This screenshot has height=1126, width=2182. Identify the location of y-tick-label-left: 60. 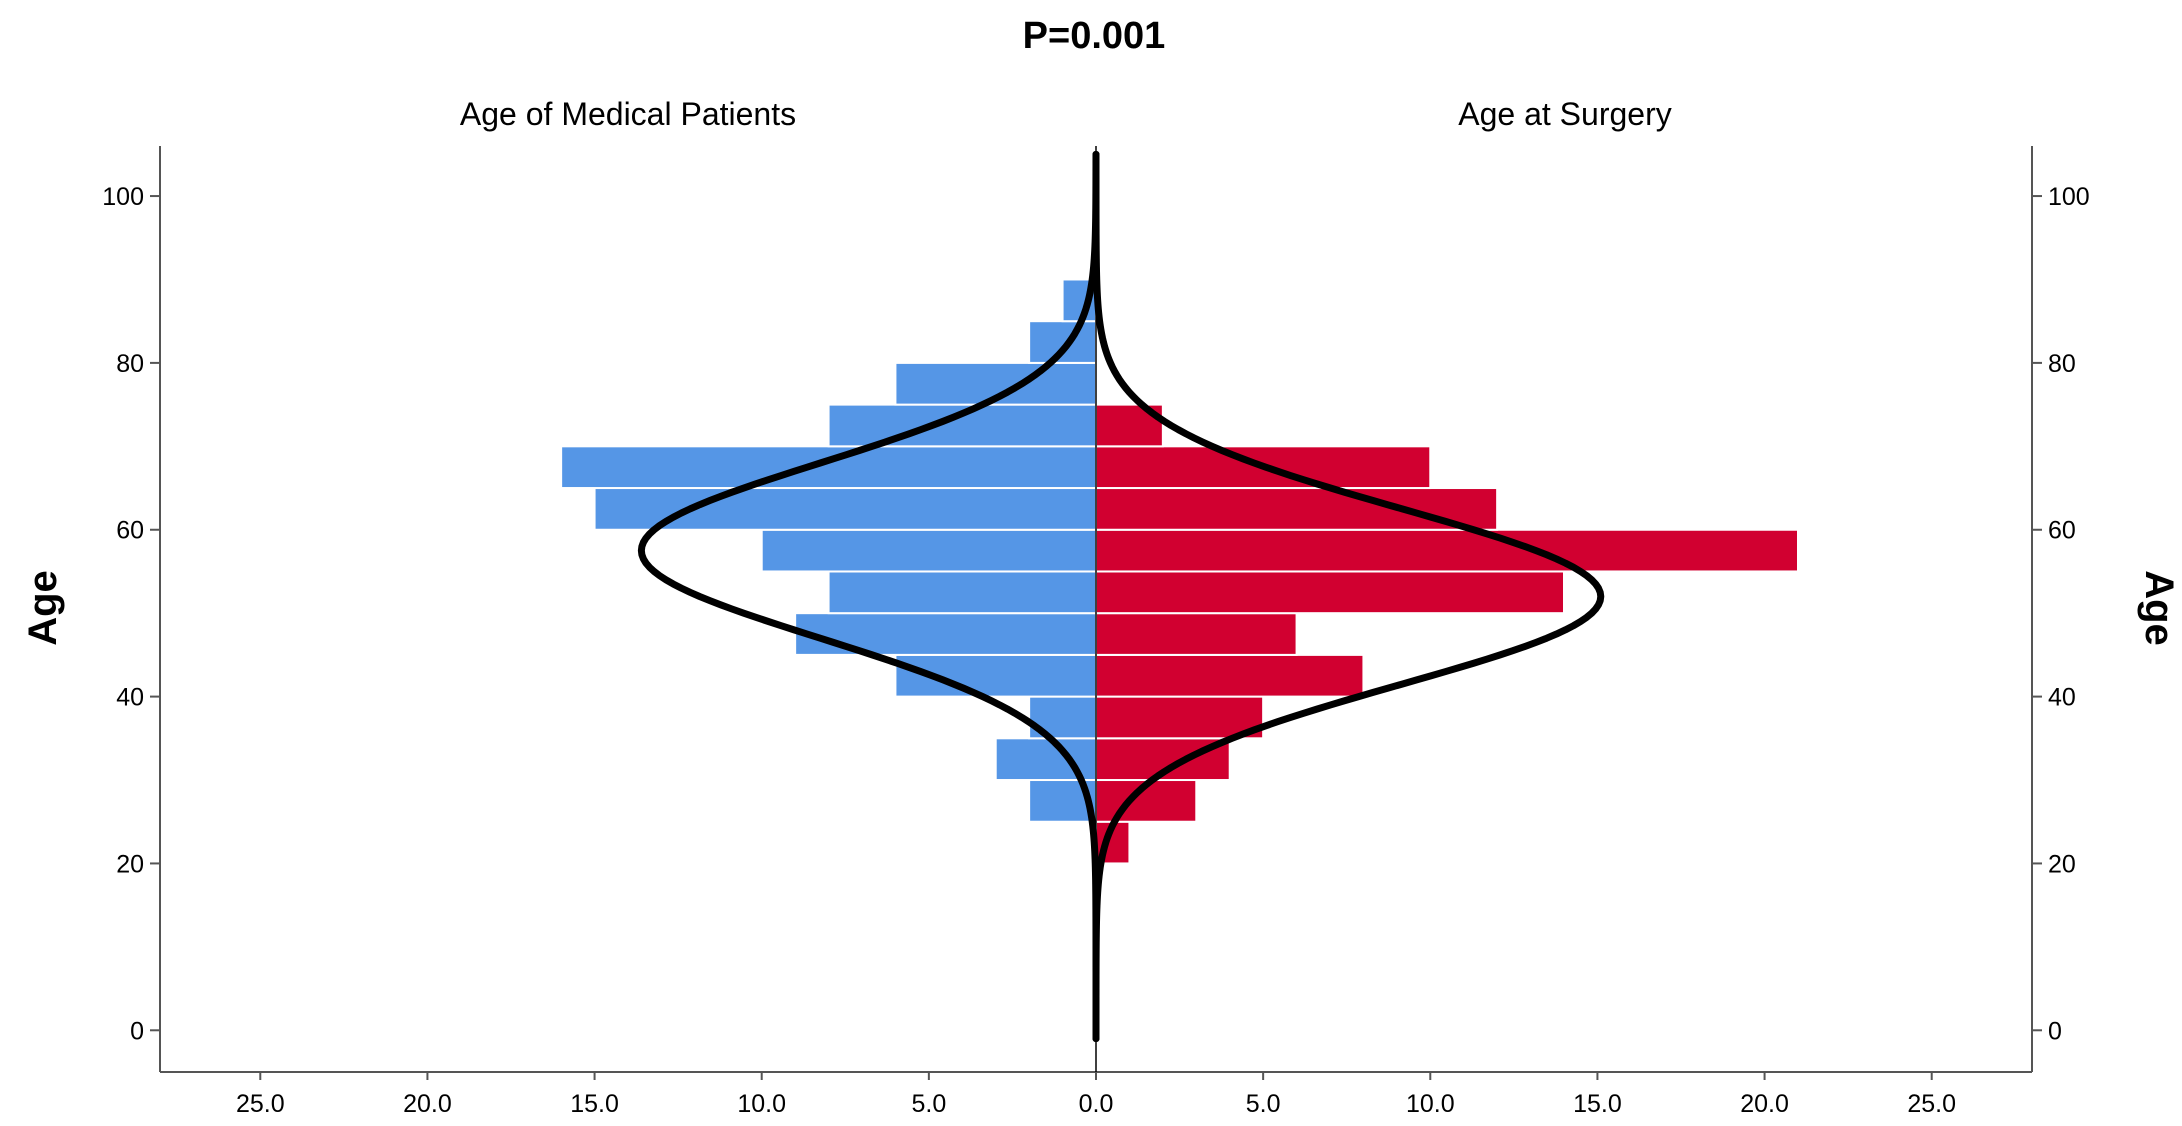
(130, 531).